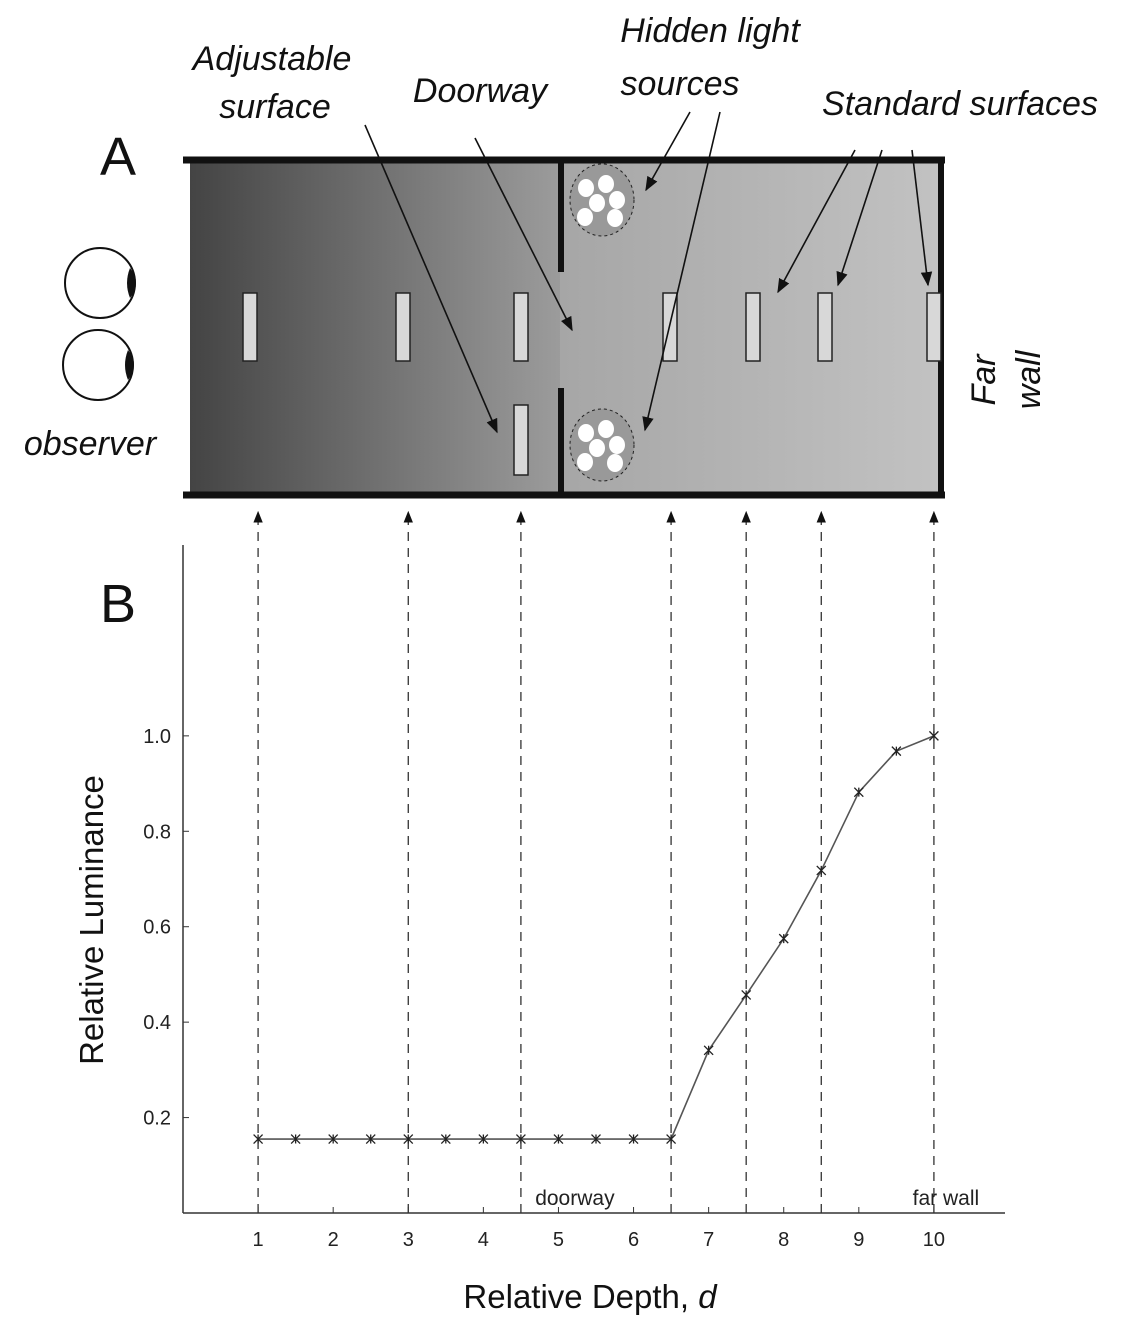  I want to click on label: Doorway, so click(481, 91).